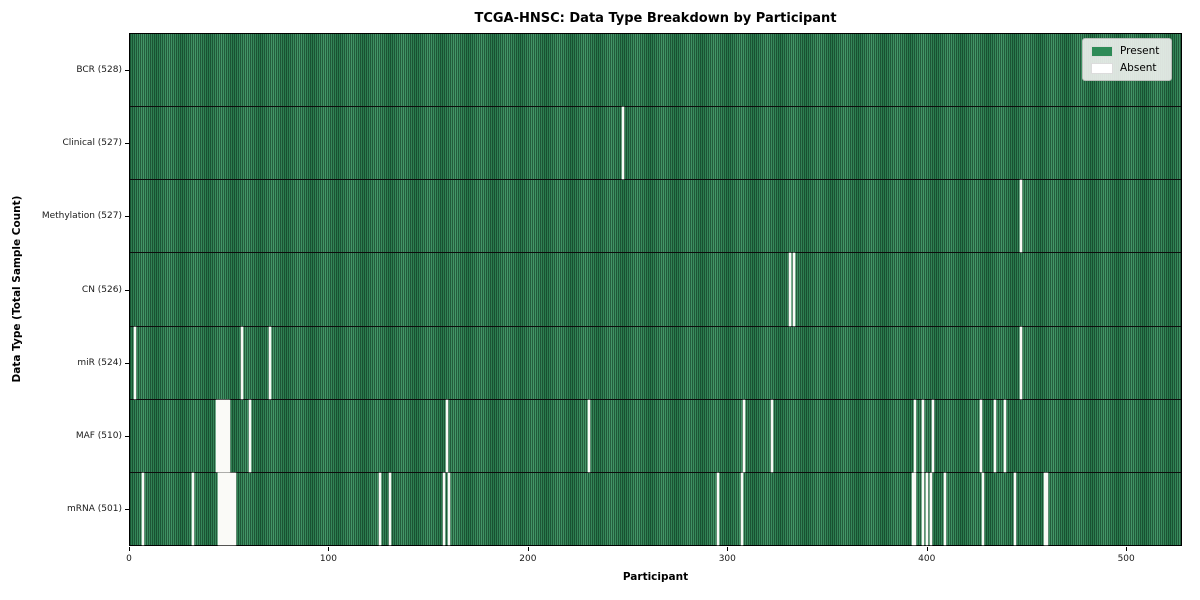 Image resolution: width=1200 pixels, height=600 pixels. Describe the element at coordinates (655, 577) in the screenshot. I see `x-axis-label: Participant` at that location.